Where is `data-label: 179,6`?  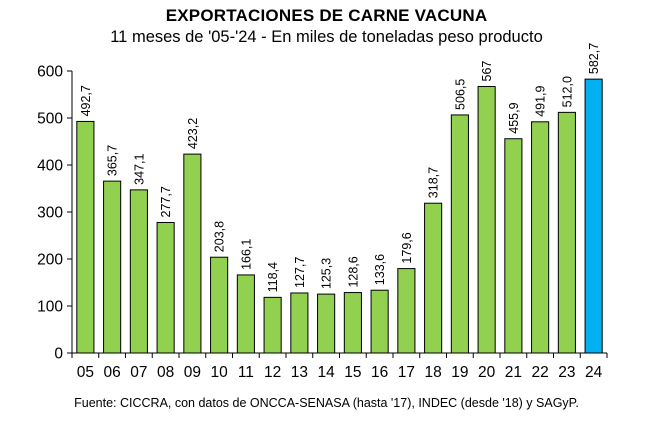 data-label: 179,6 is located at coordinates (407, 247).